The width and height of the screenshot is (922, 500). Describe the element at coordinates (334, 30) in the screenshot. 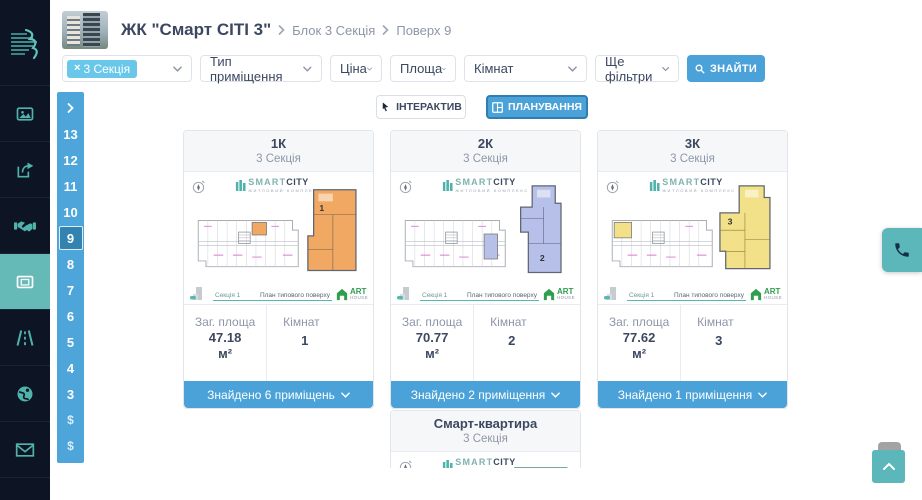

I see `breadcrumb-block-link: Блок 3 Секція` at that location.